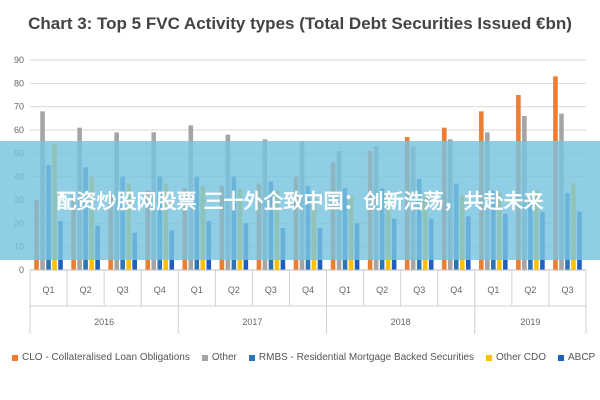 This screenshot has height=400, width=600. What do you see at coordinates (104, 322) in the screenshot?
I see `year-label: 2016` at bounding box center [104, 322].